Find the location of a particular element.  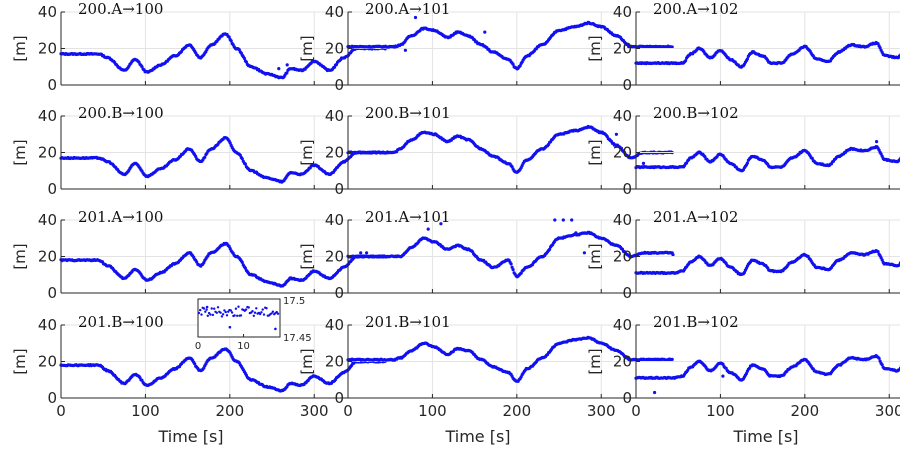

panel-title: 200.A→100 is located at coordinates (120, 9).